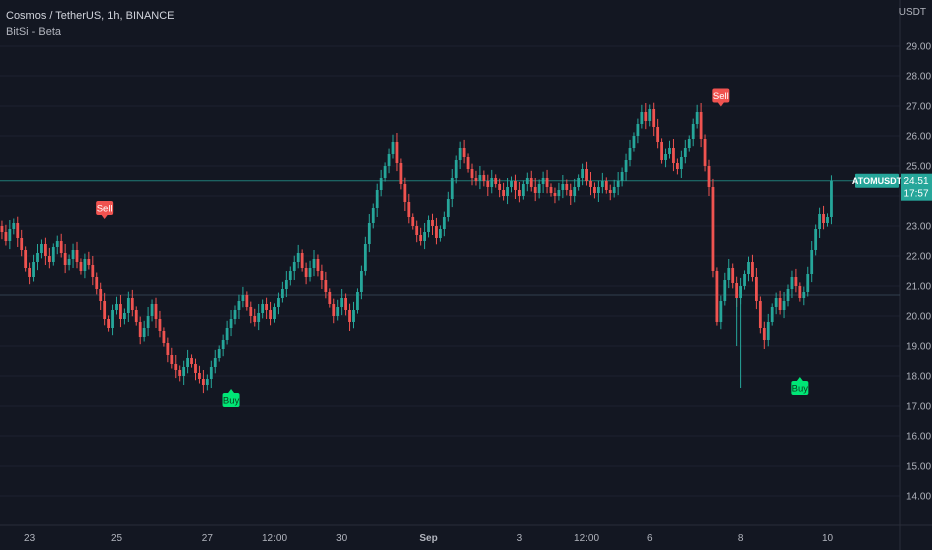 This screenshot has width=932, height=550. What do you see at coordinates (892, 187) in the screenshot?
I see `last-price-tag: ATOMUSDT 24.51 17:57` at bounding box center [892, 187].